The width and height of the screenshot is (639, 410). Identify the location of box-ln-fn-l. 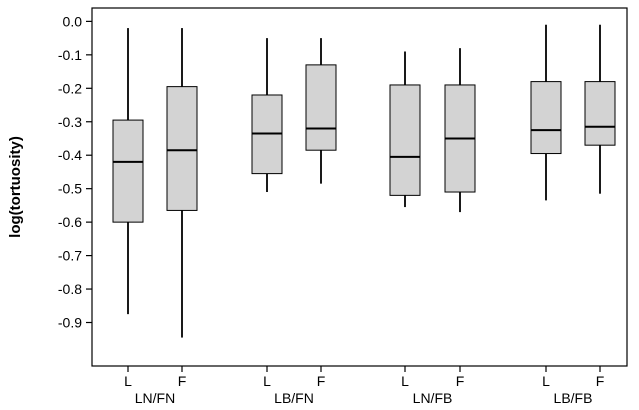
(128, 171).